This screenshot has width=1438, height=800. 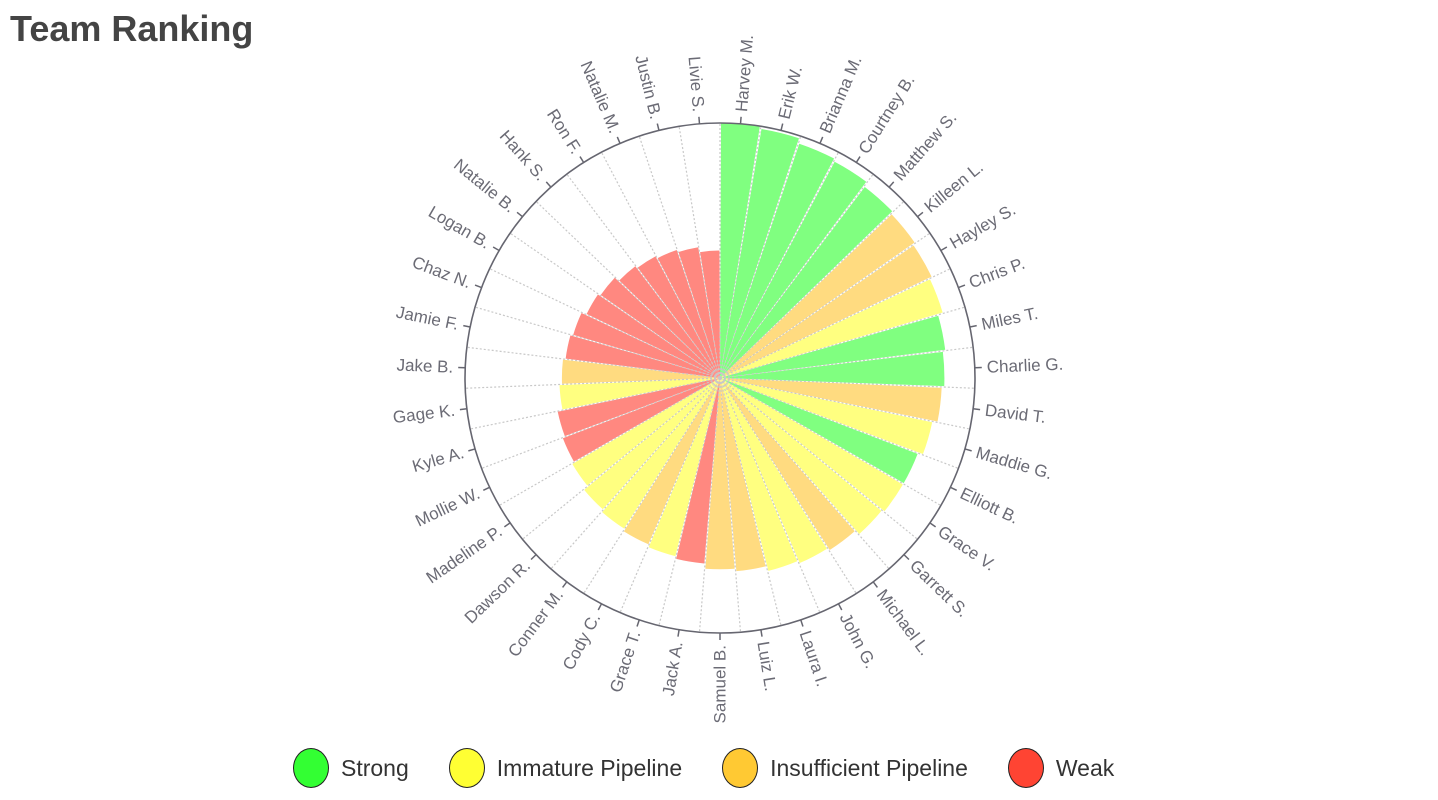 What do you see at coordinates (523, 156) in the screenshot?
I see `category-label: Hank S.` at bounding box center [523, 156].